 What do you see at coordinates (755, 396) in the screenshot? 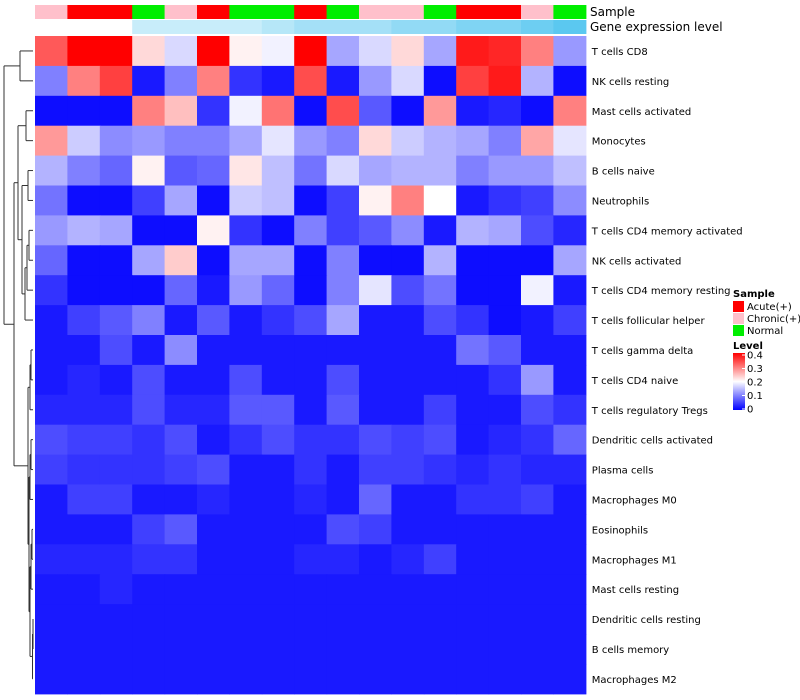
I see `level-tick-label: 0.1` at bounding box center [755, 396].